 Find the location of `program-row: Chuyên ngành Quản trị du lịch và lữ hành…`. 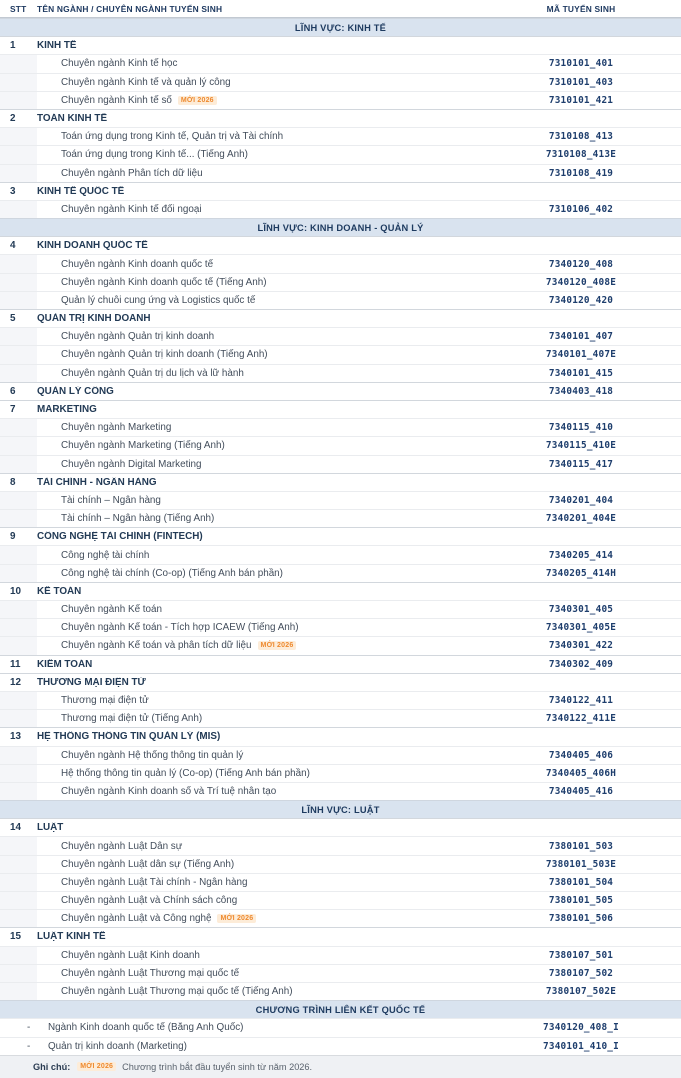

program-row: Chuyên ngành Quản trị du lịch và lữ hành… is located at coordinates (340, 372).